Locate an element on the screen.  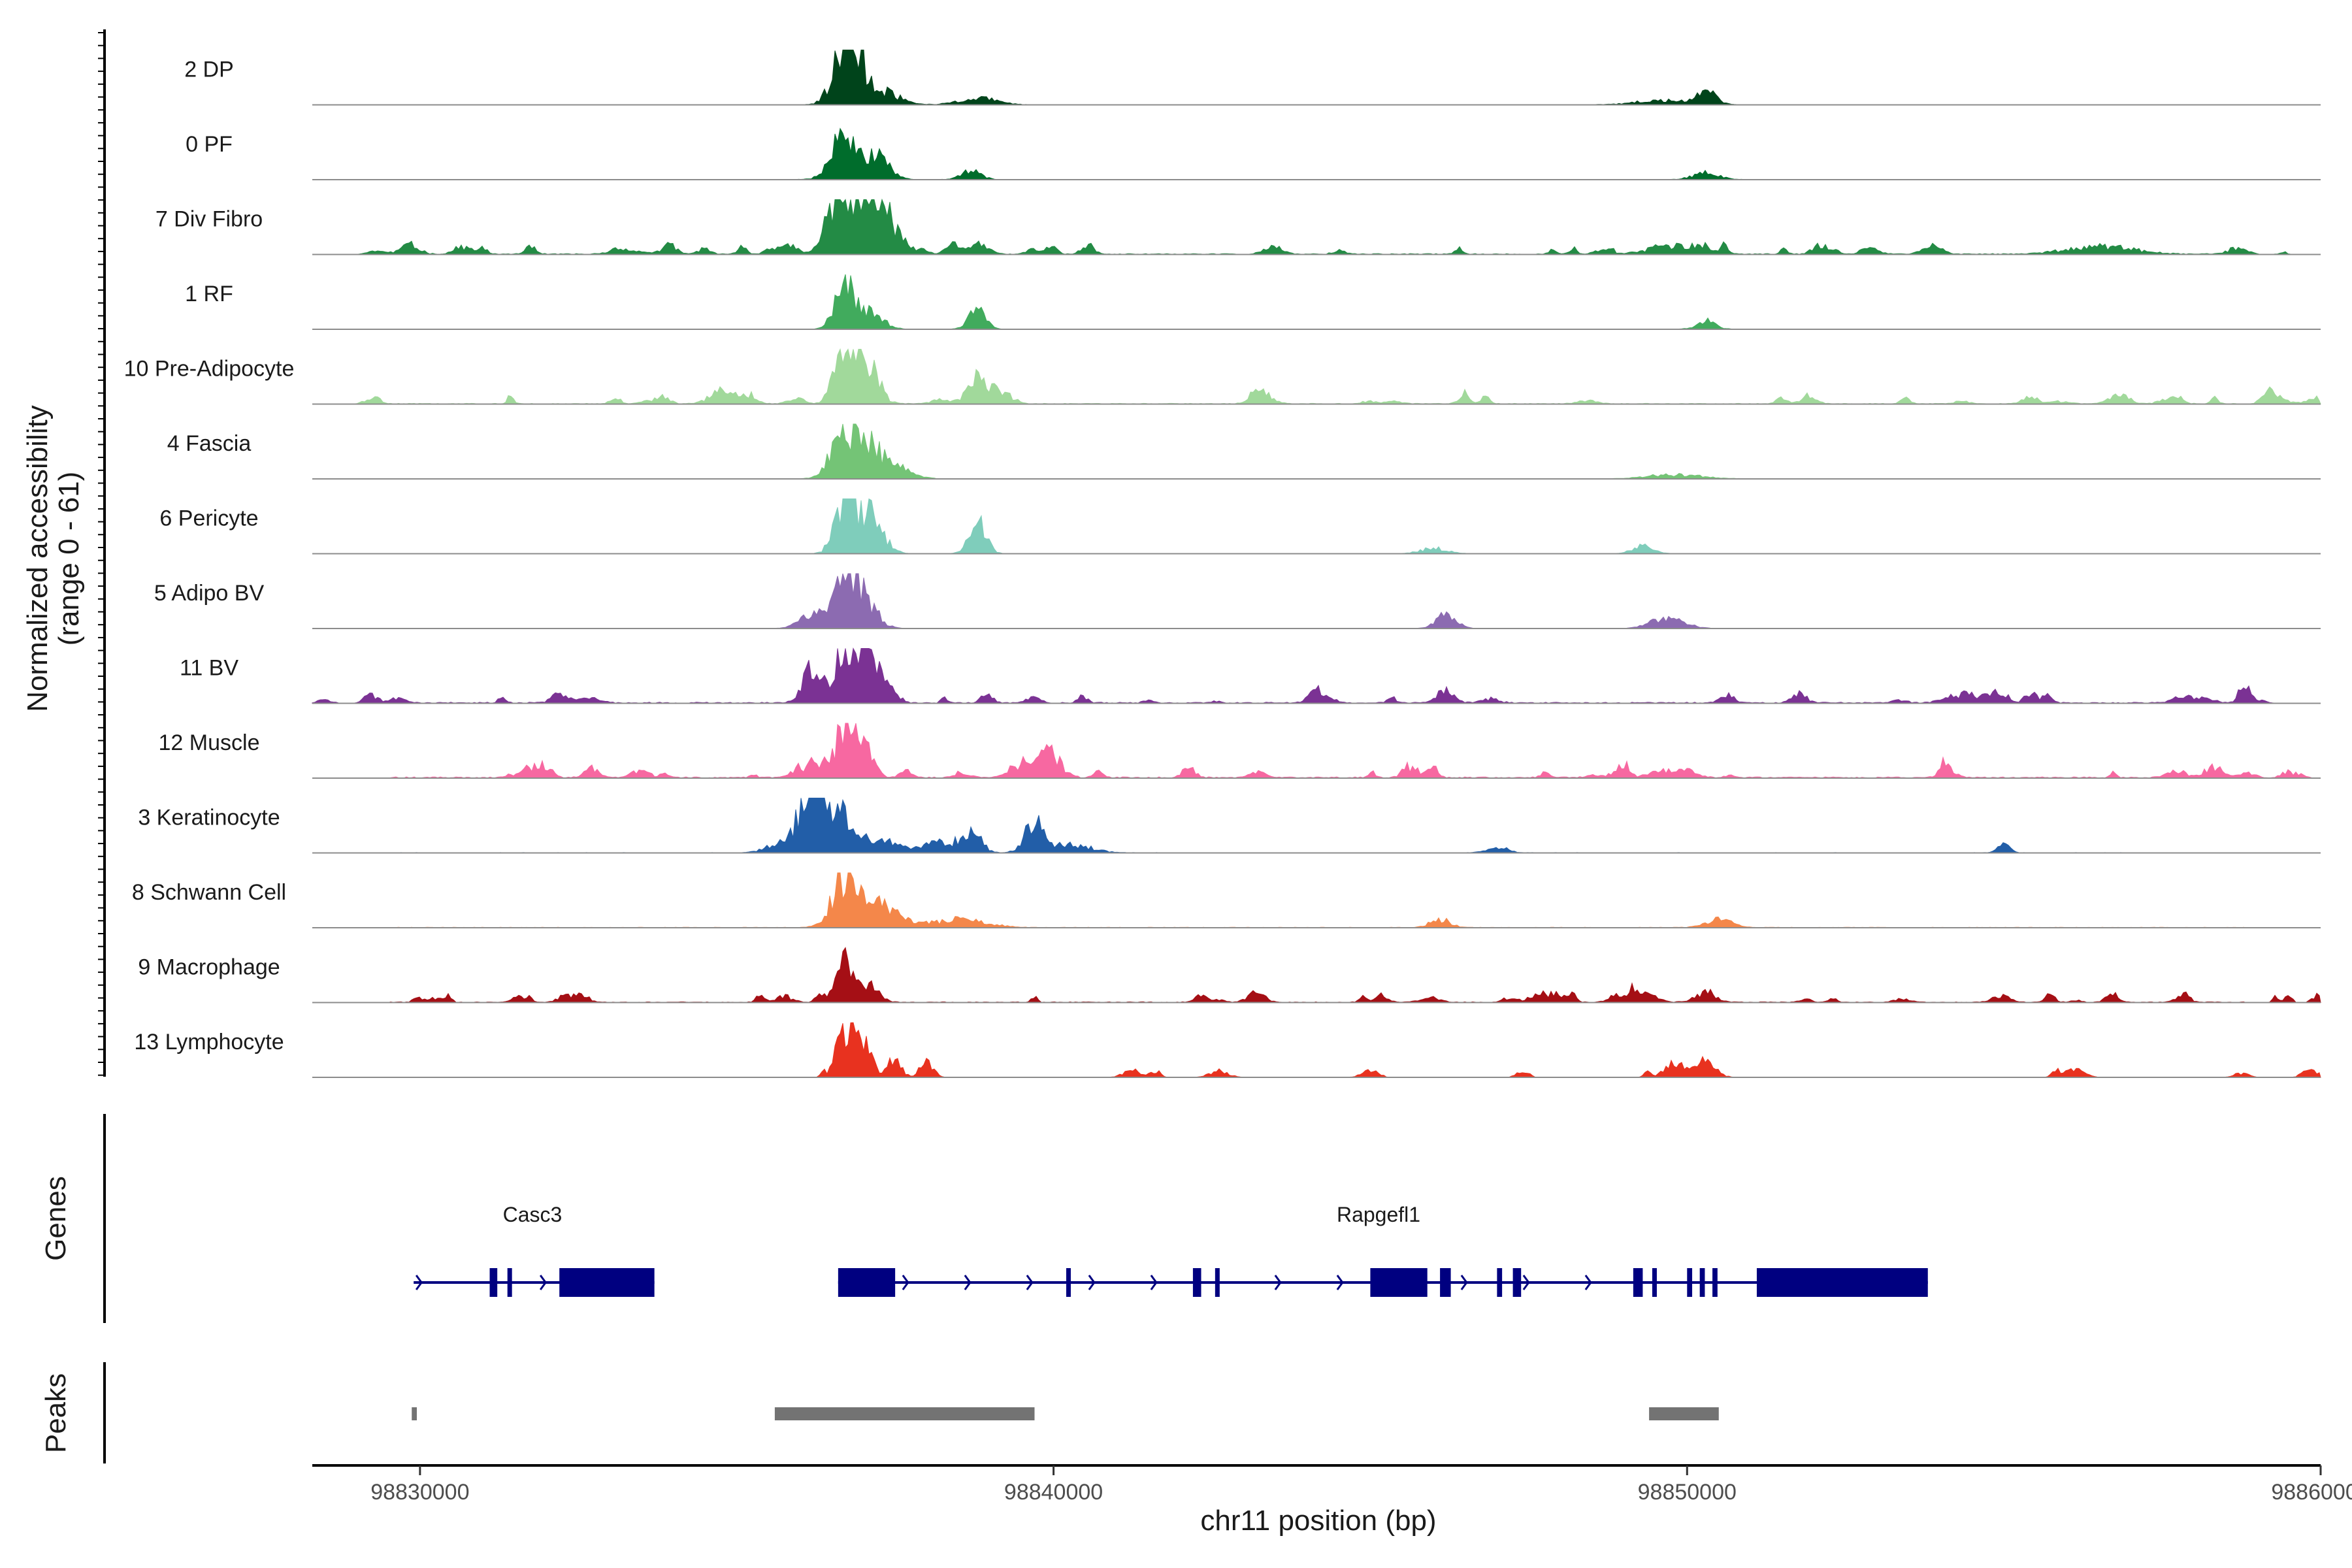
x-axis-title: chr11 position (bp) is located at coordinates (1318, 1521).